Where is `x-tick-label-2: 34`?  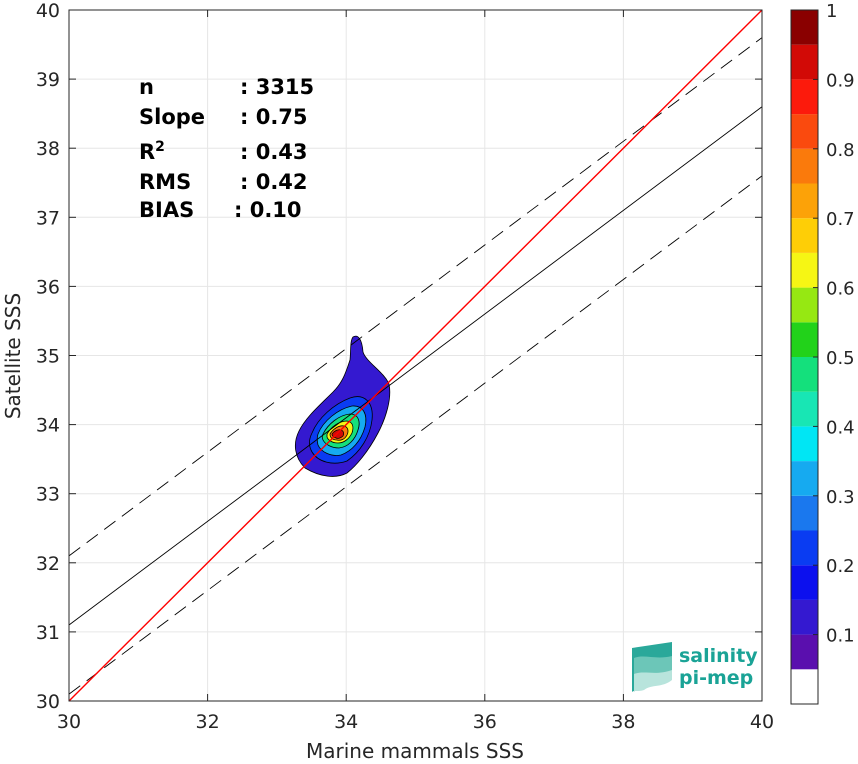 x-tick-label-2: 34 is located at coordinates (346, 722).